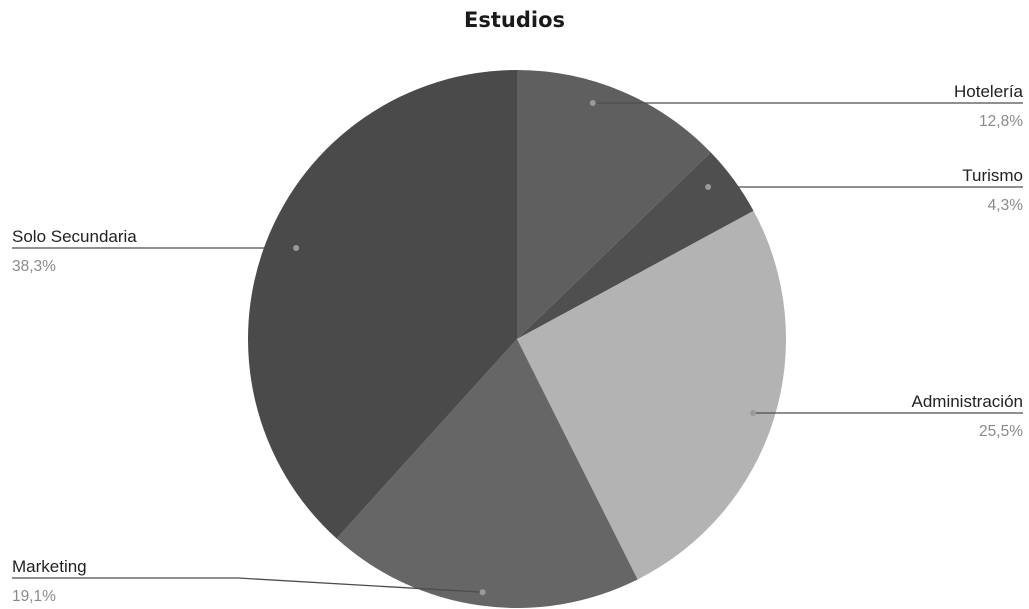 The image size is (1029, 609). What do you see at coordinates (992, 175) in the screenshot?
I see `slice-label-turismo: Turismo` at bounding box center [992, 175].